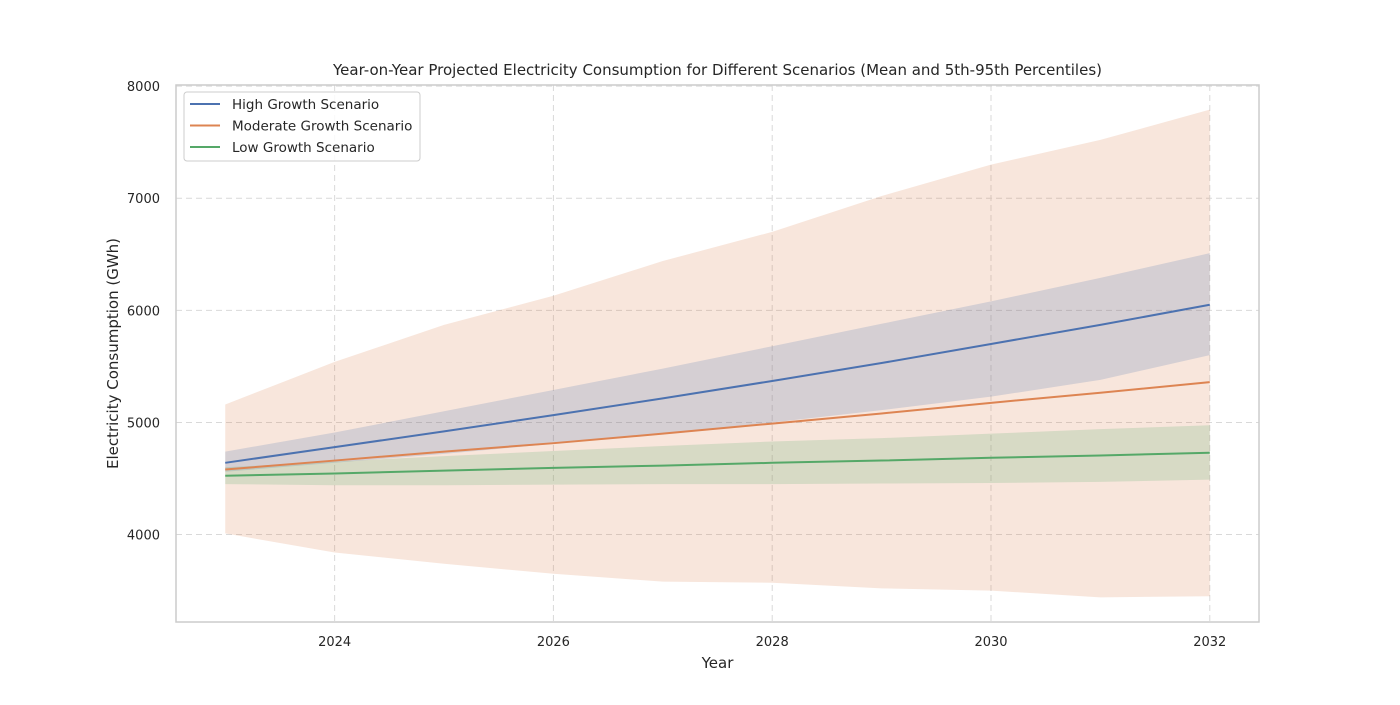 Image resolution: width=1400 pixels, height=705 pixels. What do you see at coordinates (990, 642) in the screenshot?
I see `x-tick-label: 2030` at bounding box center [990, 642].